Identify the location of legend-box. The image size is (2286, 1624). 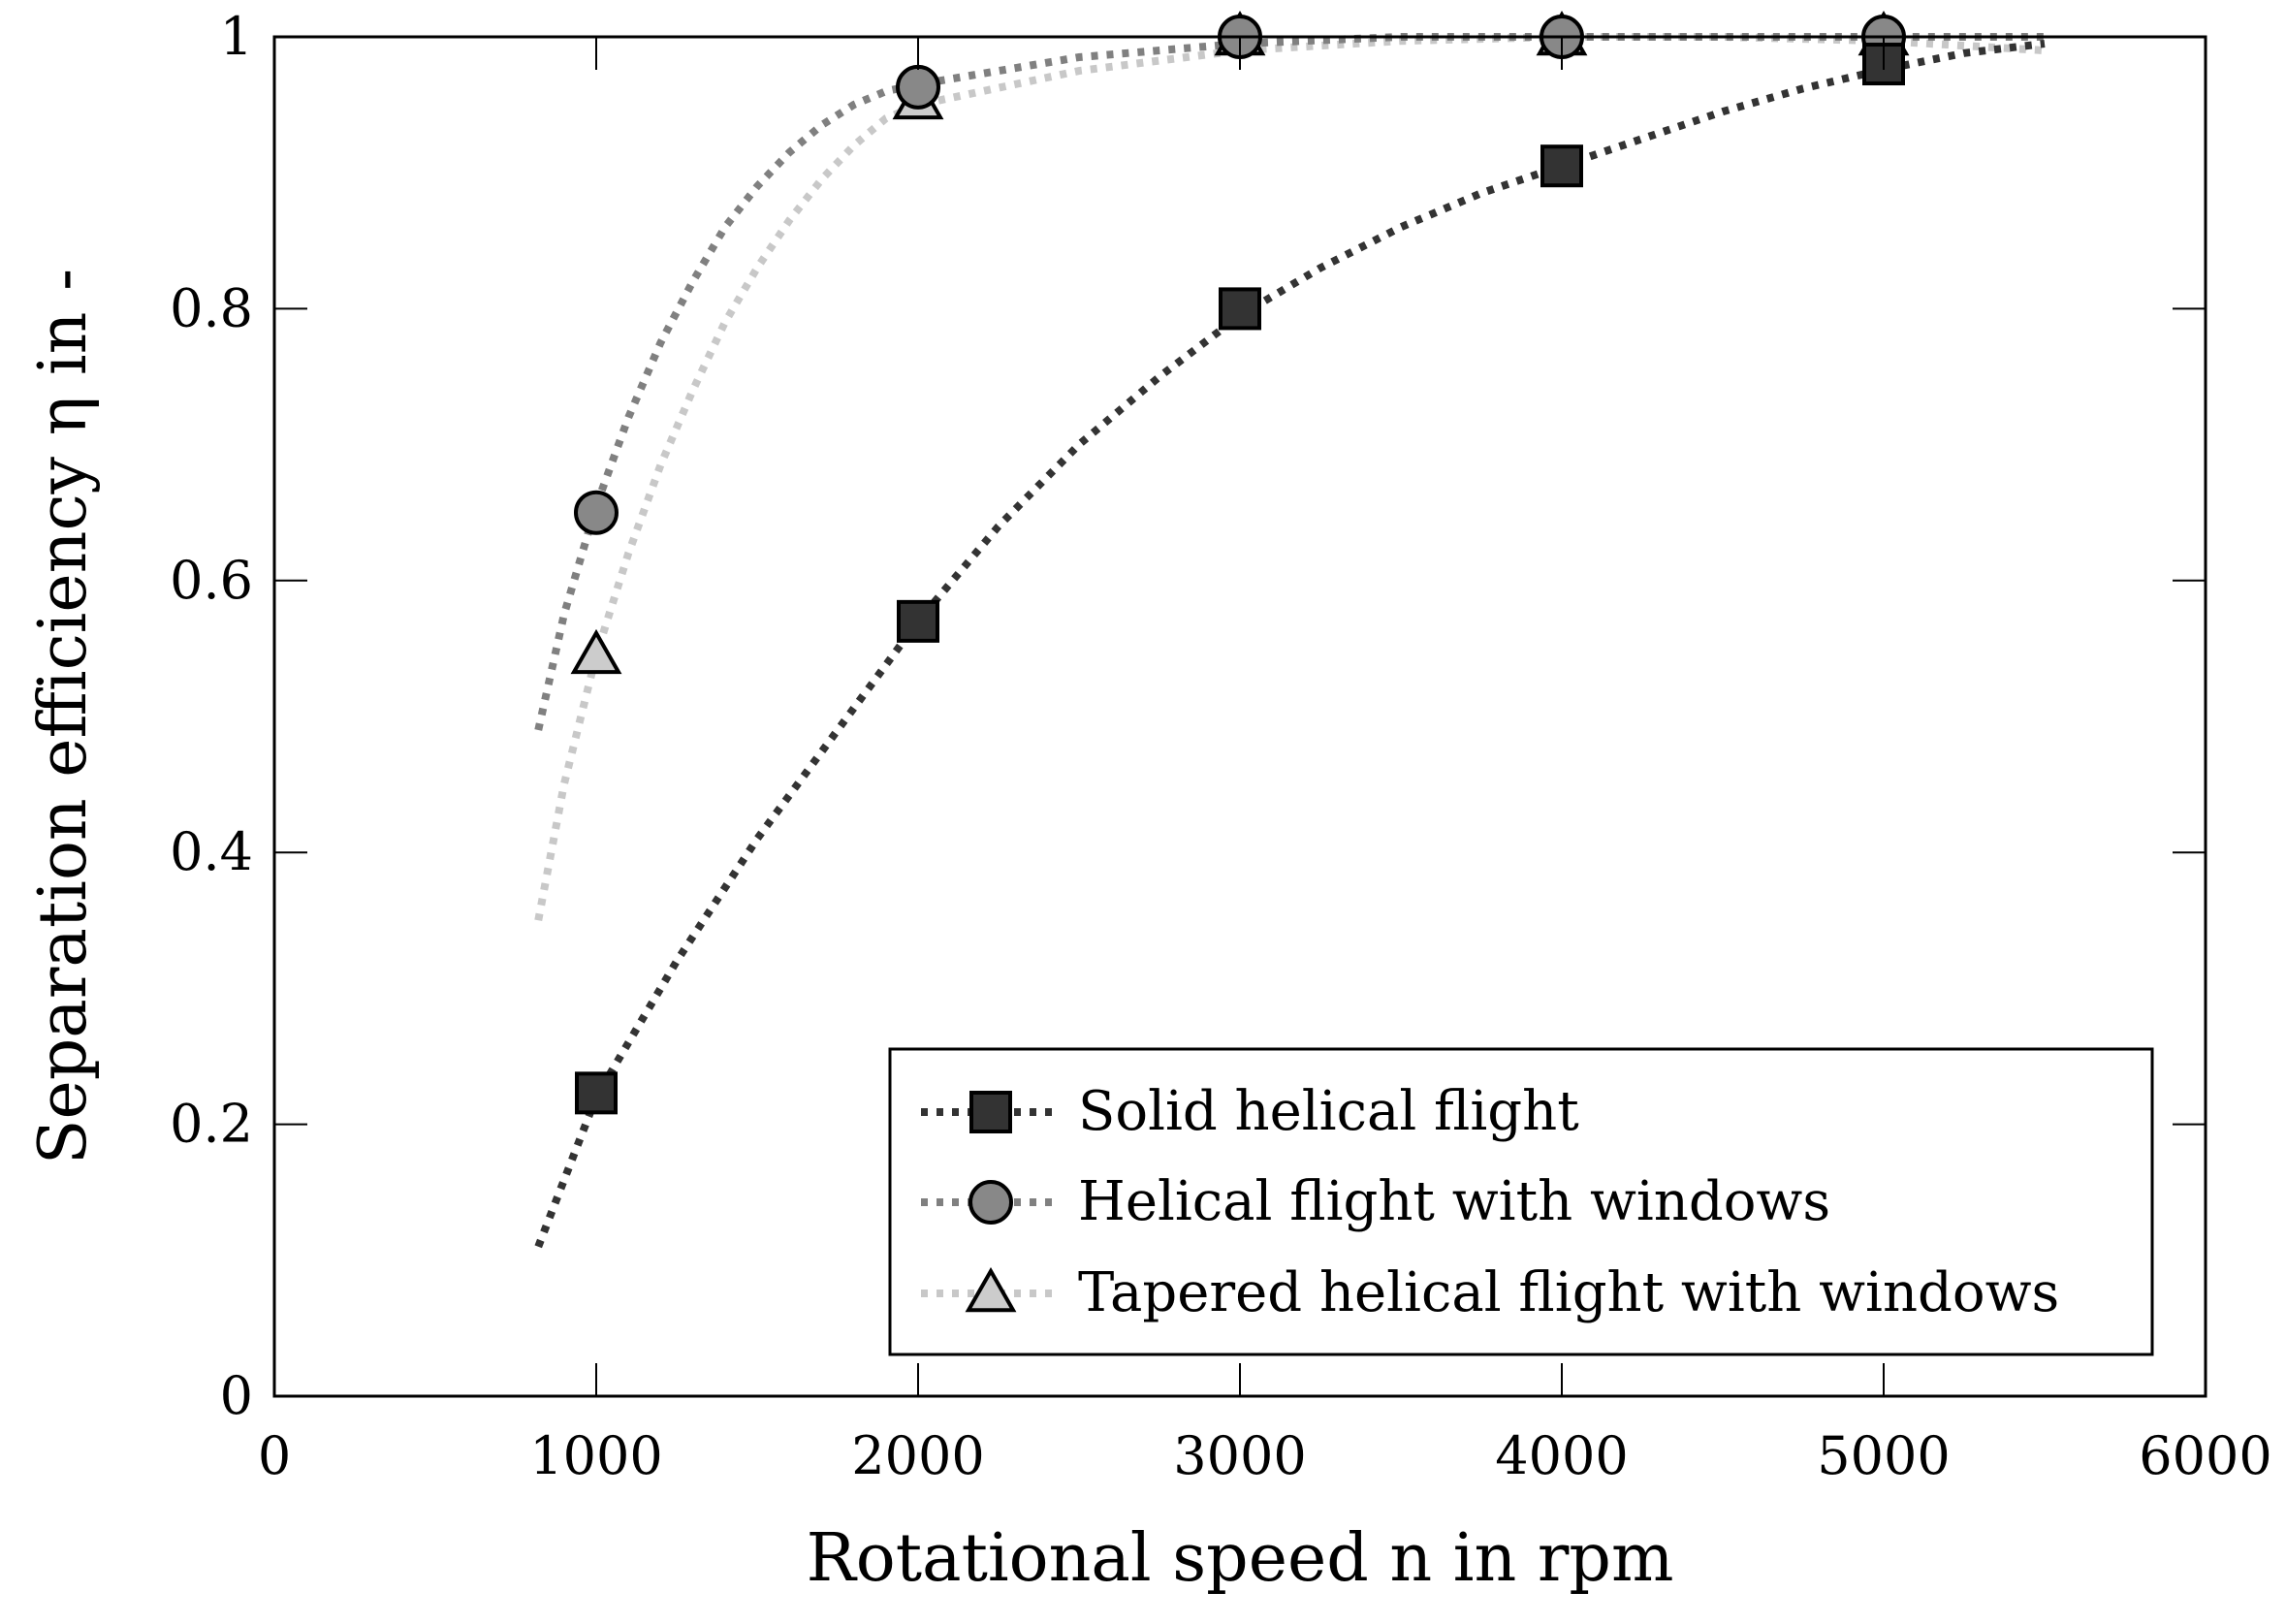
(1521, 1202).